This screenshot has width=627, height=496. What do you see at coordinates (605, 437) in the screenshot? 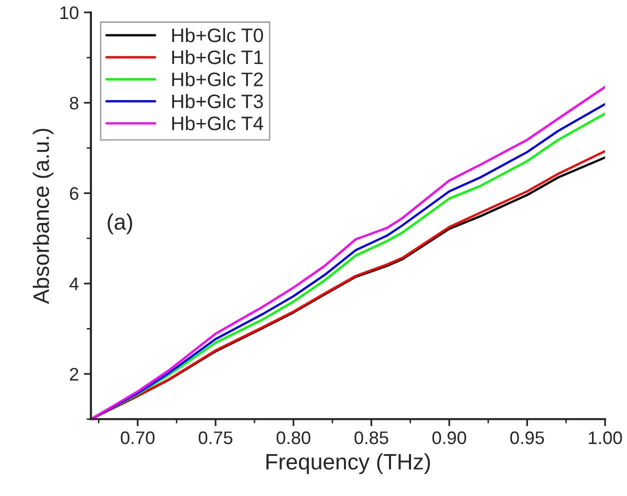
I see `x-tick-label: 1.00` at bounding box center [605, 437].